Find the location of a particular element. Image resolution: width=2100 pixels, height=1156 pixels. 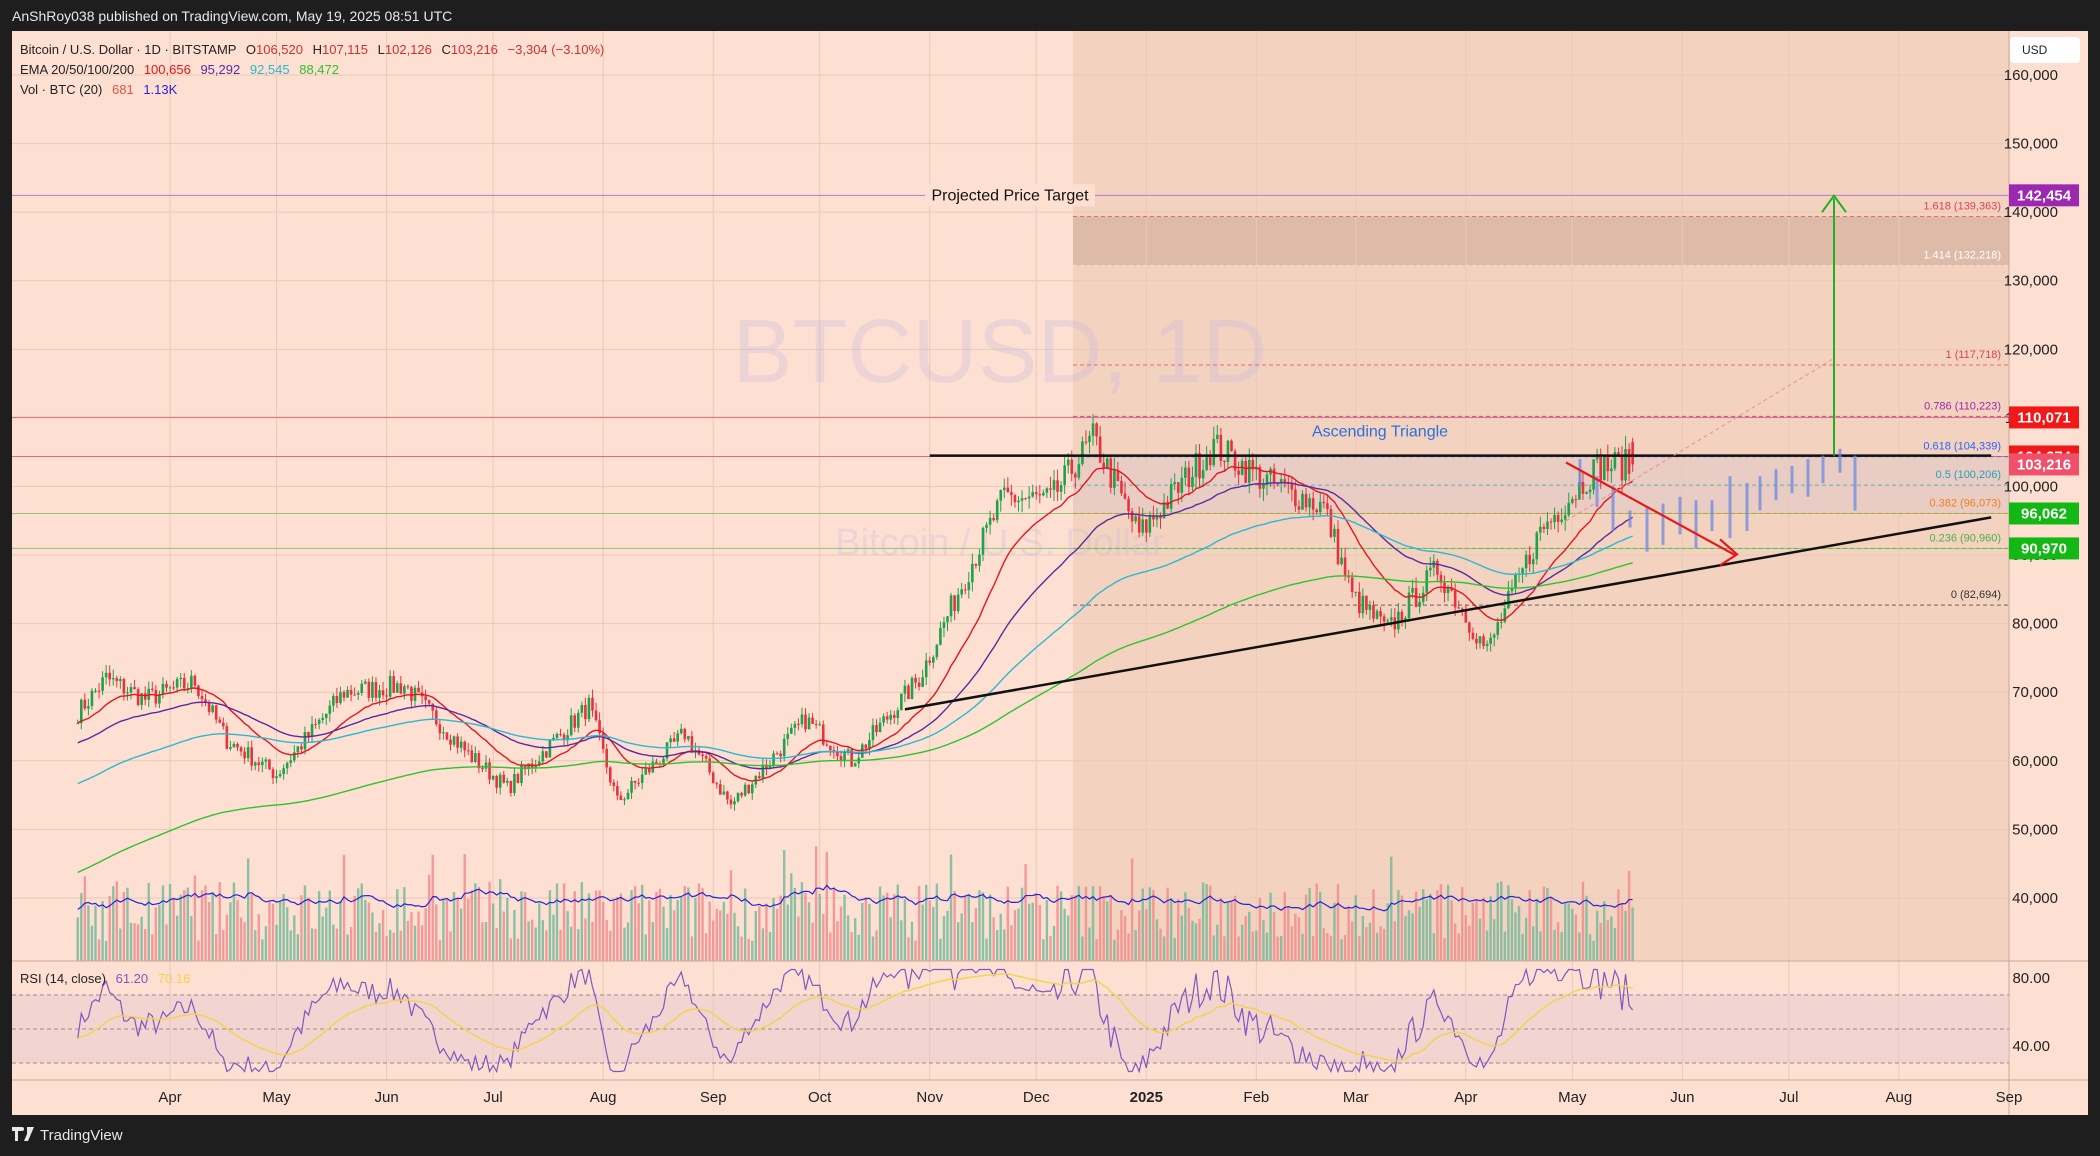

tradingview-logo: TradingView is located at coordinates (67, 1135).